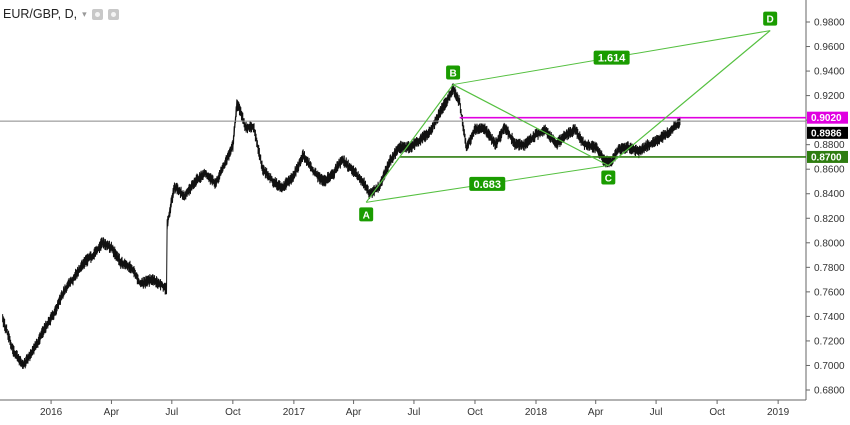  I want to click on pattern-point-label: D, so click(770, 20).